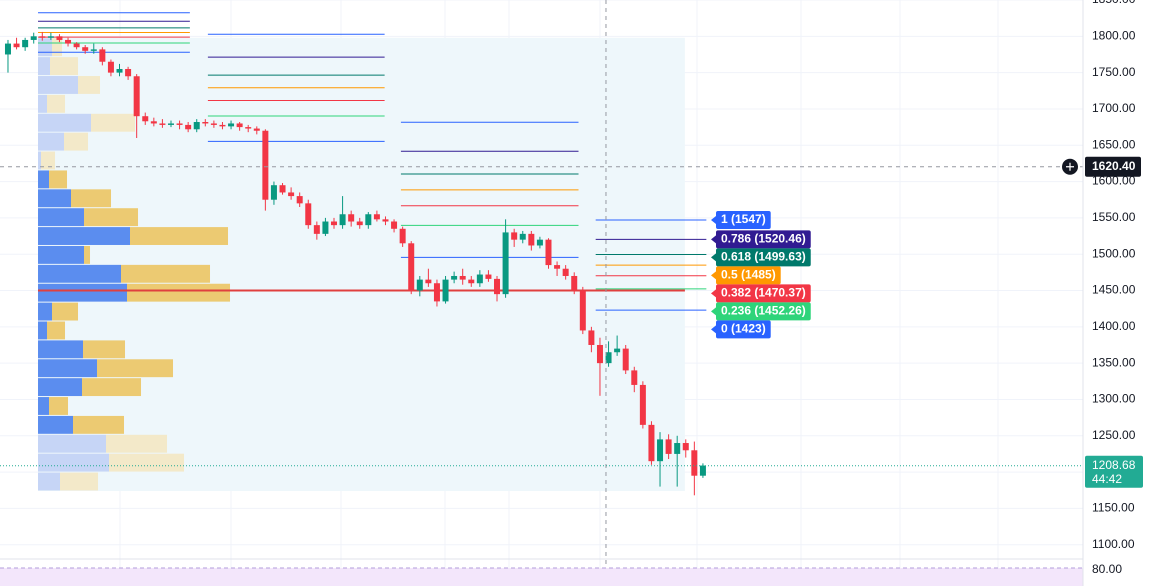 This screenshot has height=586, width=1149. Describe the element at coordinates (541, 577) in the screenshot. I see `pane-band` at that location.